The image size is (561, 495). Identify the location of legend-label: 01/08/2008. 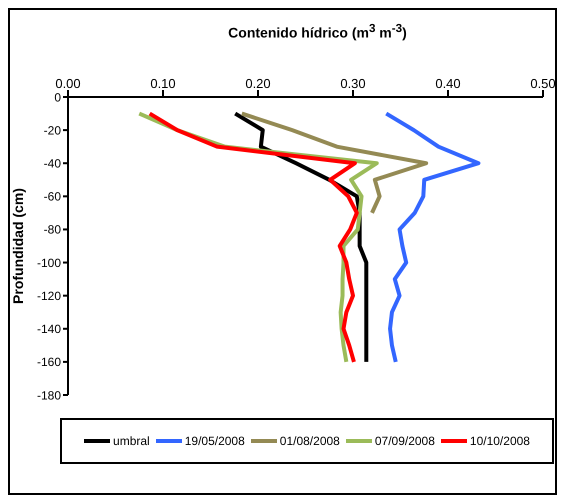
(309, 441).